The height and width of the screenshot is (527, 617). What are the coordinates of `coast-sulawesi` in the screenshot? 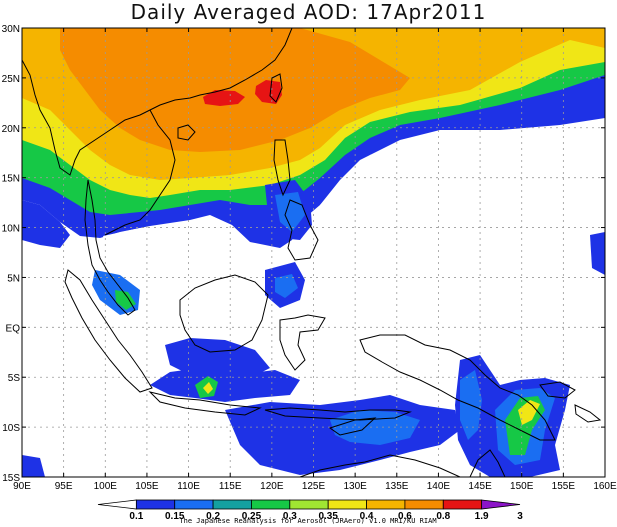 It's located at (302, 342).